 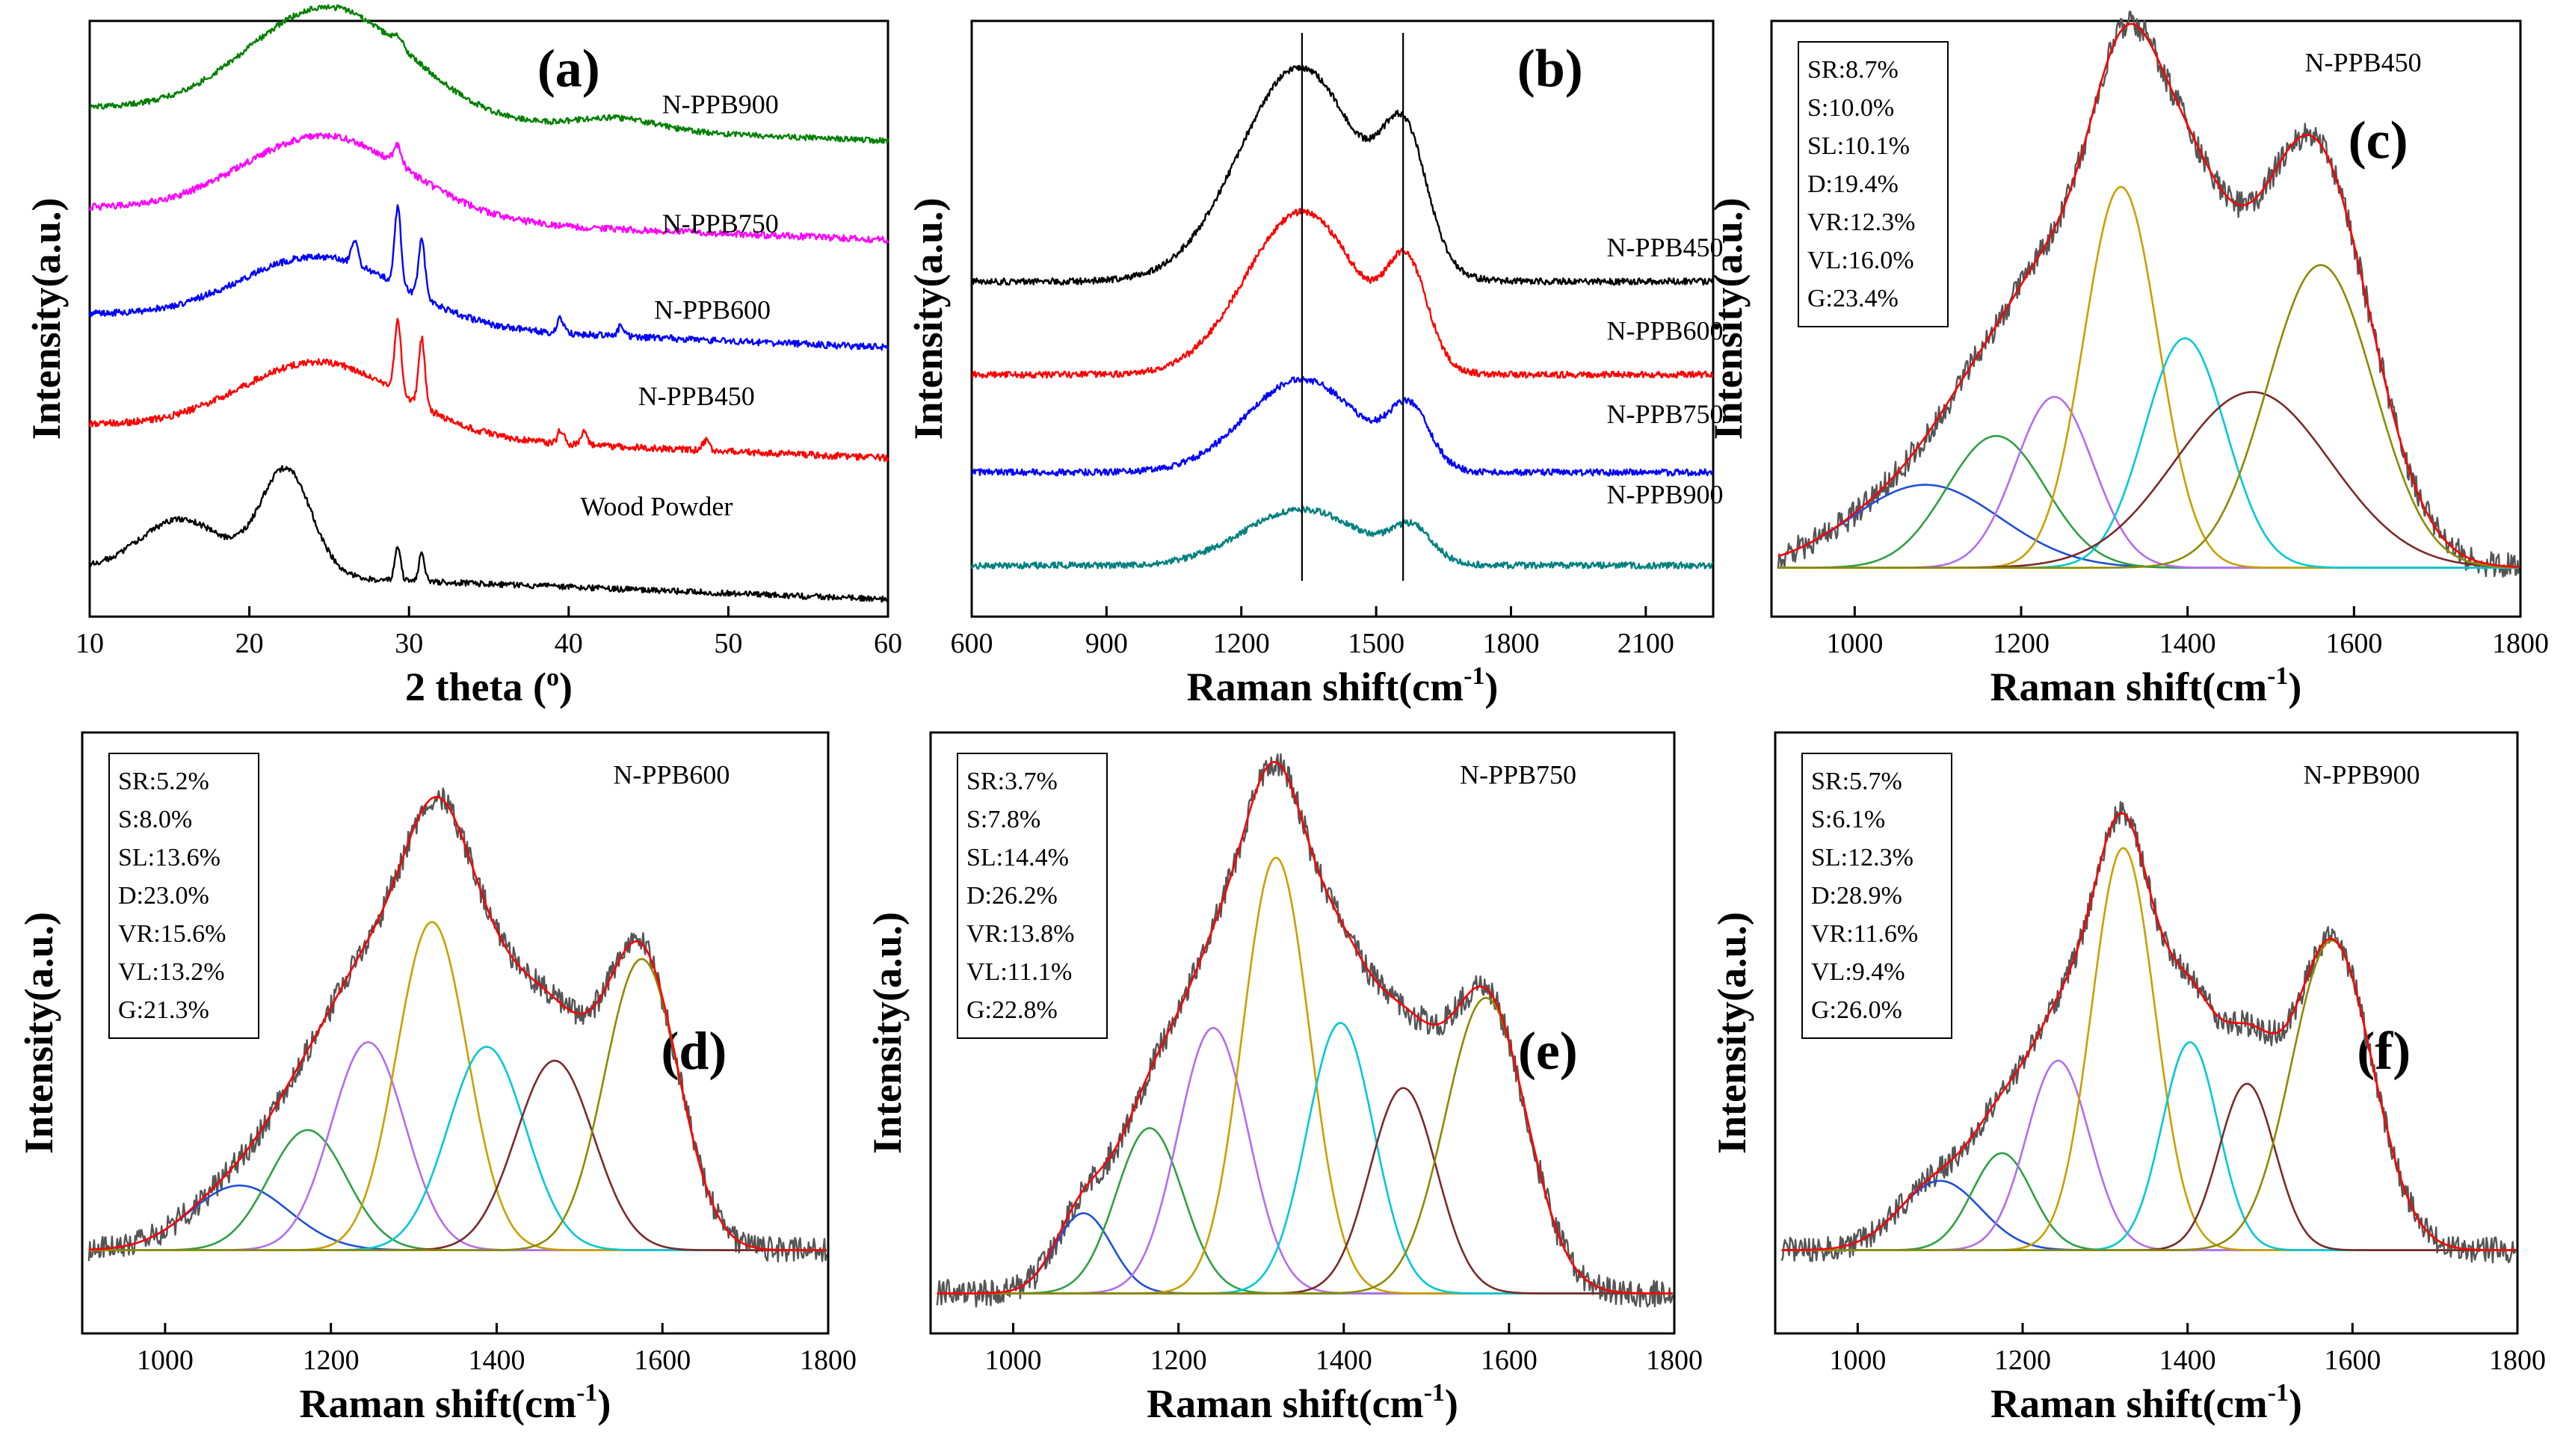 I want to click on y-axis-title-e: Intensity(a.u.), so click(x=887, y=1033).